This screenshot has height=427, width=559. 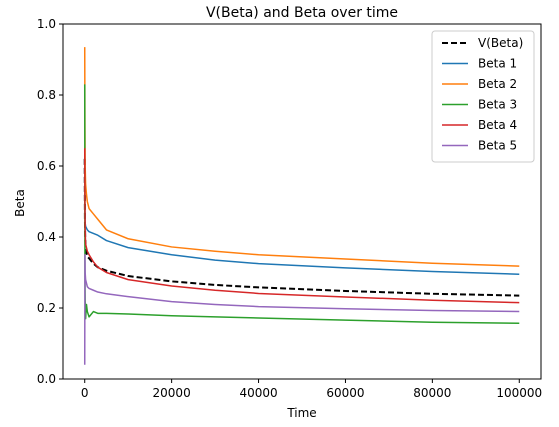 What do you see at coordinates (497, 64) in the screenshot?
I see `legend-label: Beta 1` at bounding box center [497, 64].